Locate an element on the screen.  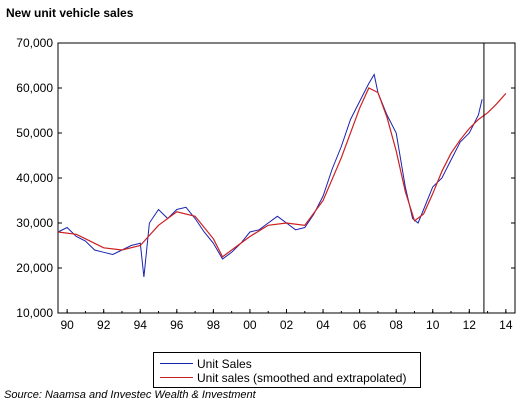
y-tick-label: 60,000 is located at coordinates (34, 88).